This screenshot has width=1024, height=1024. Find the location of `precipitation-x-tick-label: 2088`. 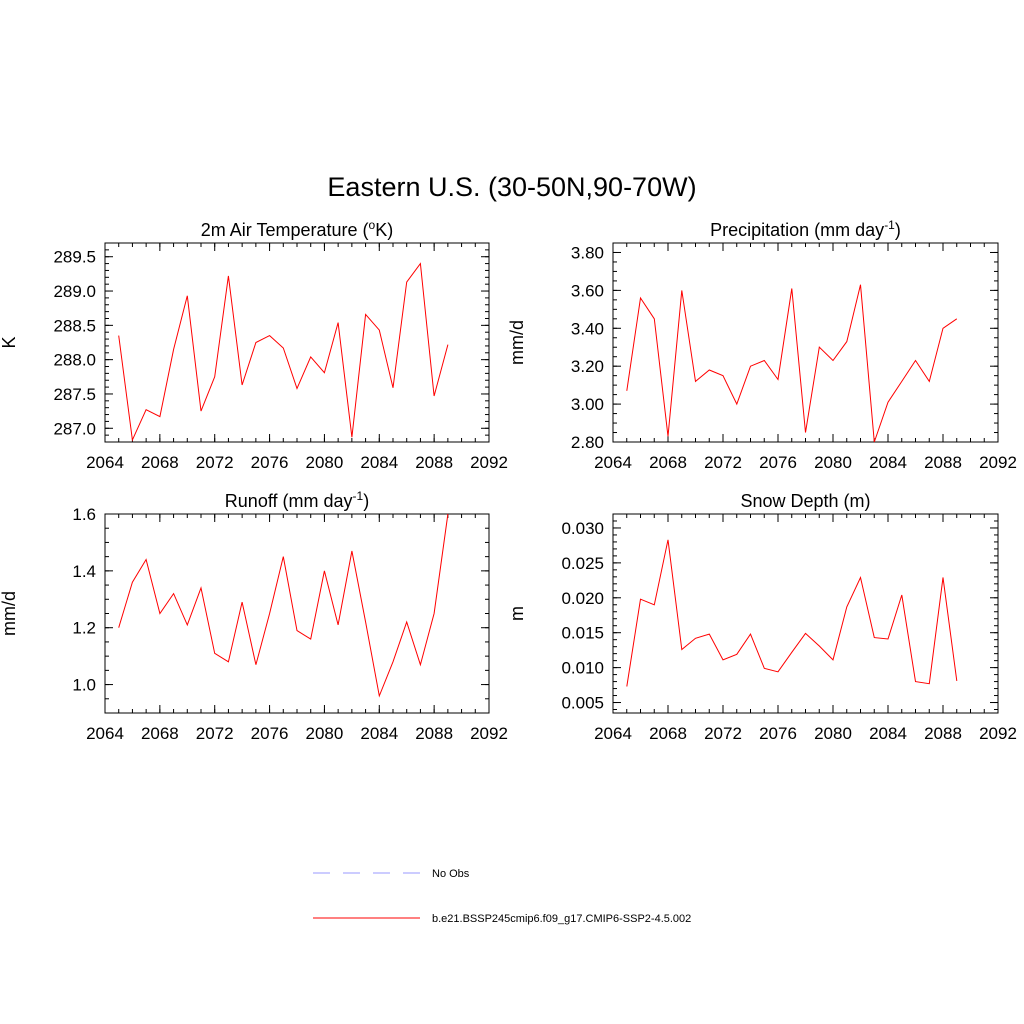

precipitation-x-tick-label: 2088 is located at coordinates (943, 462).